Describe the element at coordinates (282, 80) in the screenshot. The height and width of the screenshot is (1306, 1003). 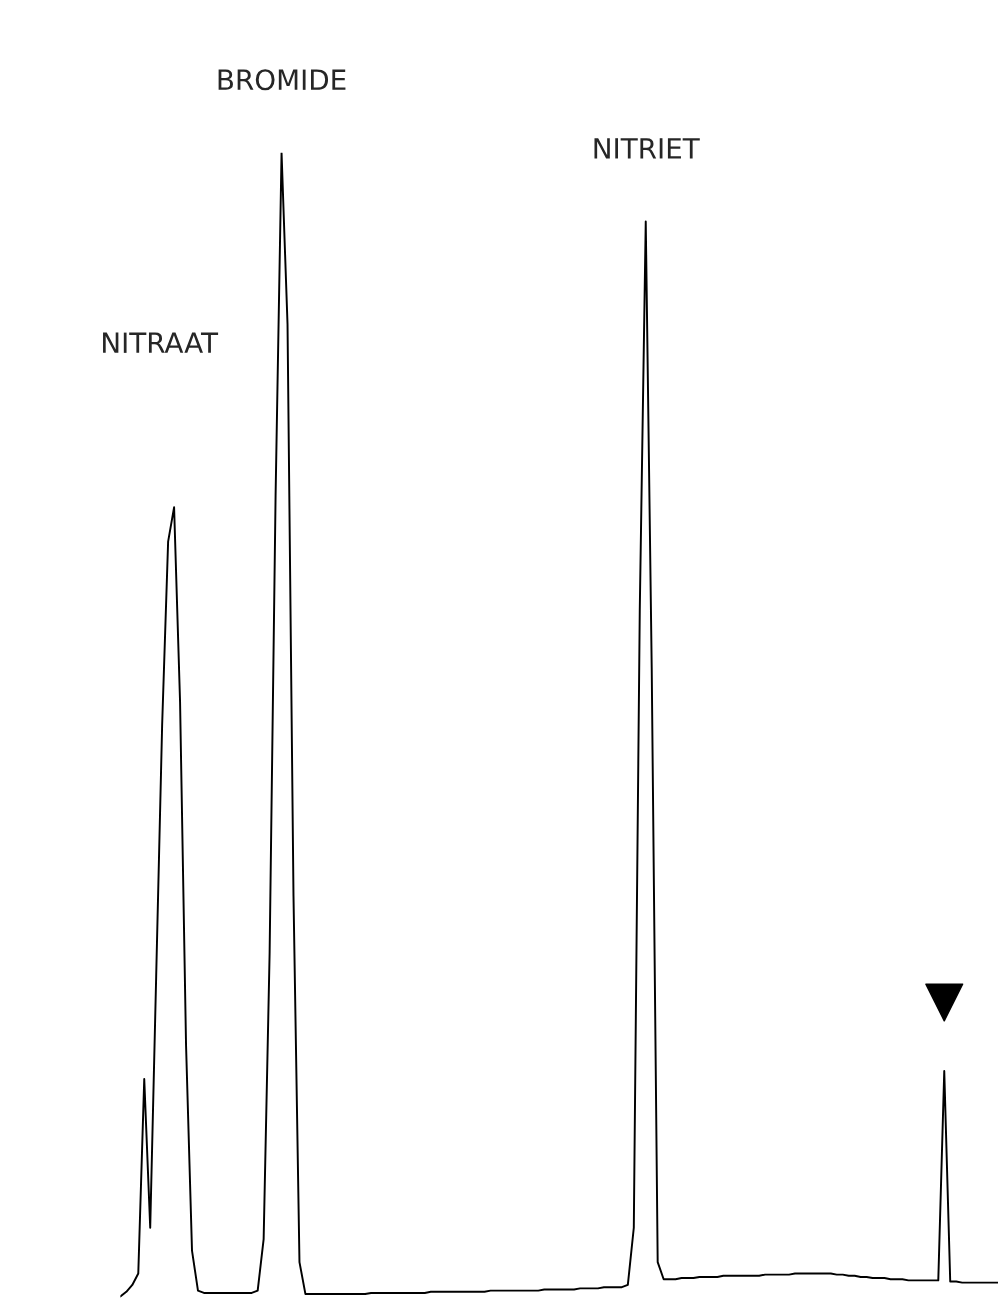
I see `text: BROMIDE` at that location.